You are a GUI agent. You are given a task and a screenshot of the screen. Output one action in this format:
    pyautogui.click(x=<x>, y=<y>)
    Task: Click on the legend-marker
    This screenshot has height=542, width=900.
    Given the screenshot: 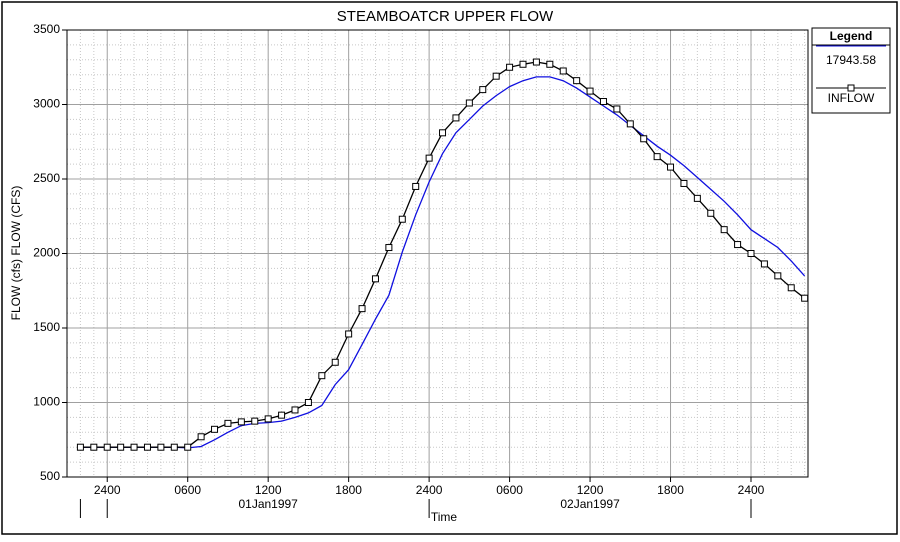 What is the action you would take?
    pyautogui.click(x=851, y=88)
    